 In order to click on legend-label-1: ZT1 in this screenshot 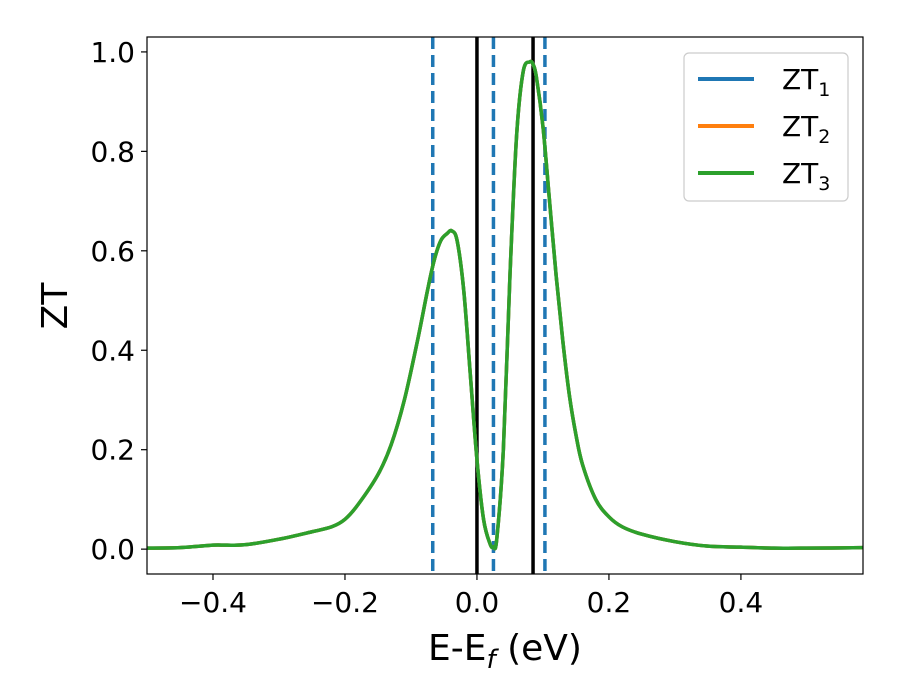, I will do `click(806, 82)`.